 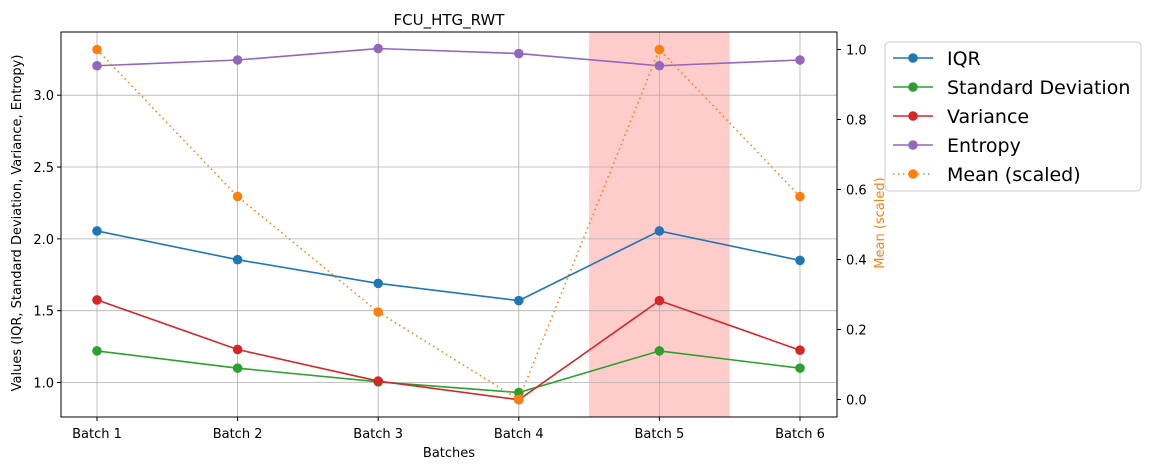 I want to click on y2-tick-label: 0.6, so click(x=856, y=191).